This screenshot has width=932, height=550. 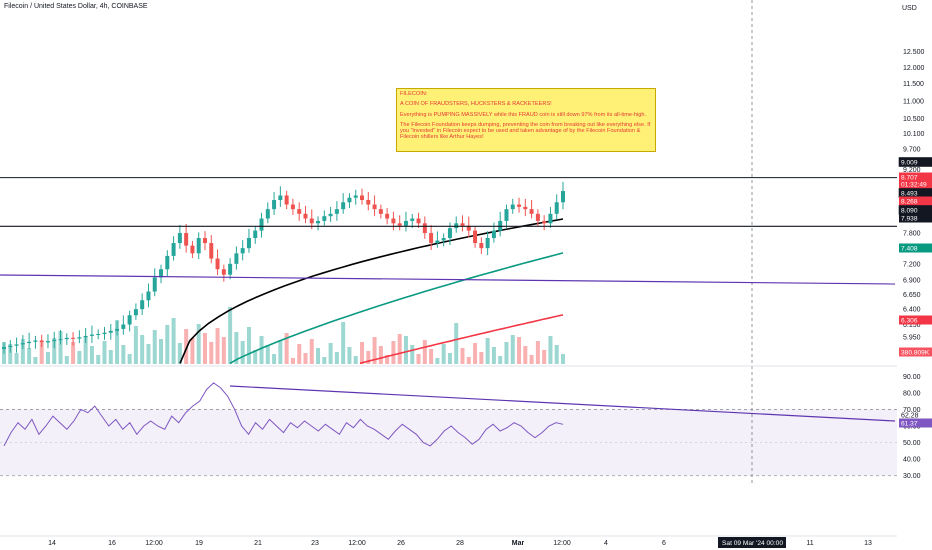 What do you see at coordinates (461, 339) in the screenshot?
I see `ma-red-line` at bounding box center [461, 339].